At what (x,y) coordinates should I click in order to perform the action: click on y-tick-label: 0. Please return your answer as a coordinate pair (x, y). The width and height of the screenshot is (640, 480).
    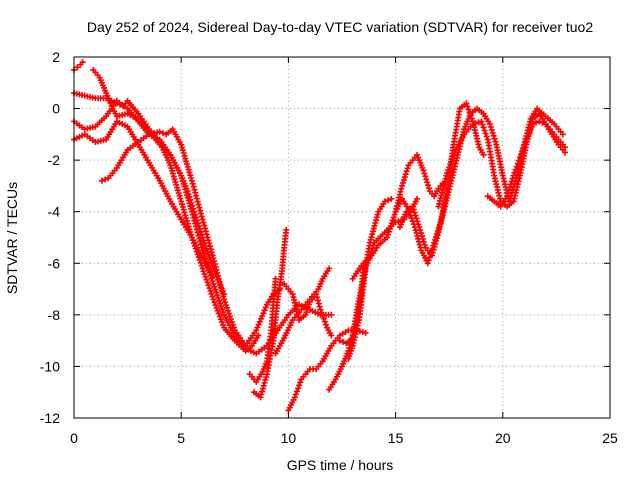
    Looking at the image, I should click on (56, 109).